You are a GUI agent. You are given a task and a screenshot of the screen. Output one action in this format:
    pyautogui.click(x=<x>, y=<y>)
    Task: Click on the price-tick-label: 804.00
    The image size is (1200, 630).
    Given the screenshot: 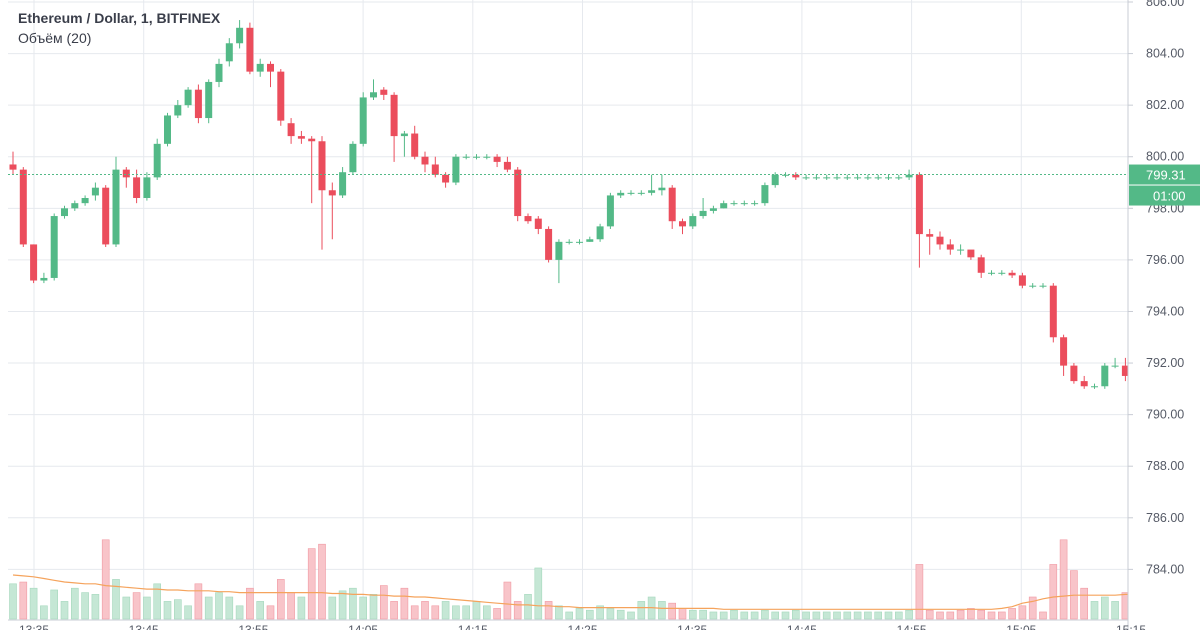 What is the action you would take?
    pyautogui.click(x=1165, y=54)
    